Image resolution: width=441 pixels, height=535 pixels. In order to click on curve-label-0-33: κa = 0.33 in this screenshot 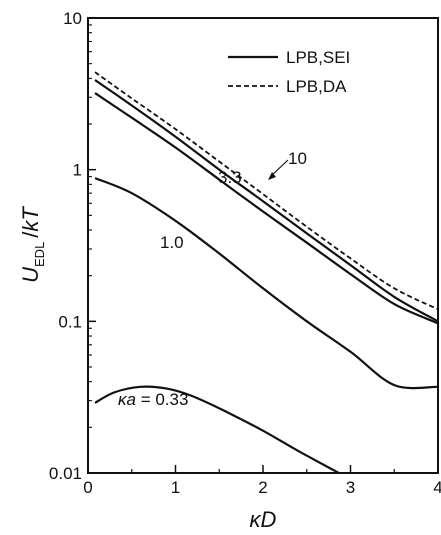, I will do `click(153, 399)`.